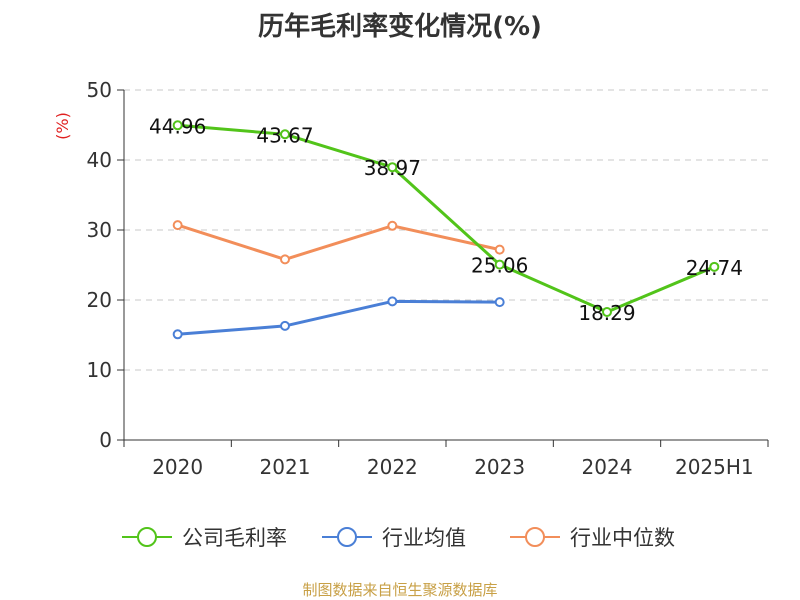  I want to click on x-tick-label: 2020, so click(177, 467).